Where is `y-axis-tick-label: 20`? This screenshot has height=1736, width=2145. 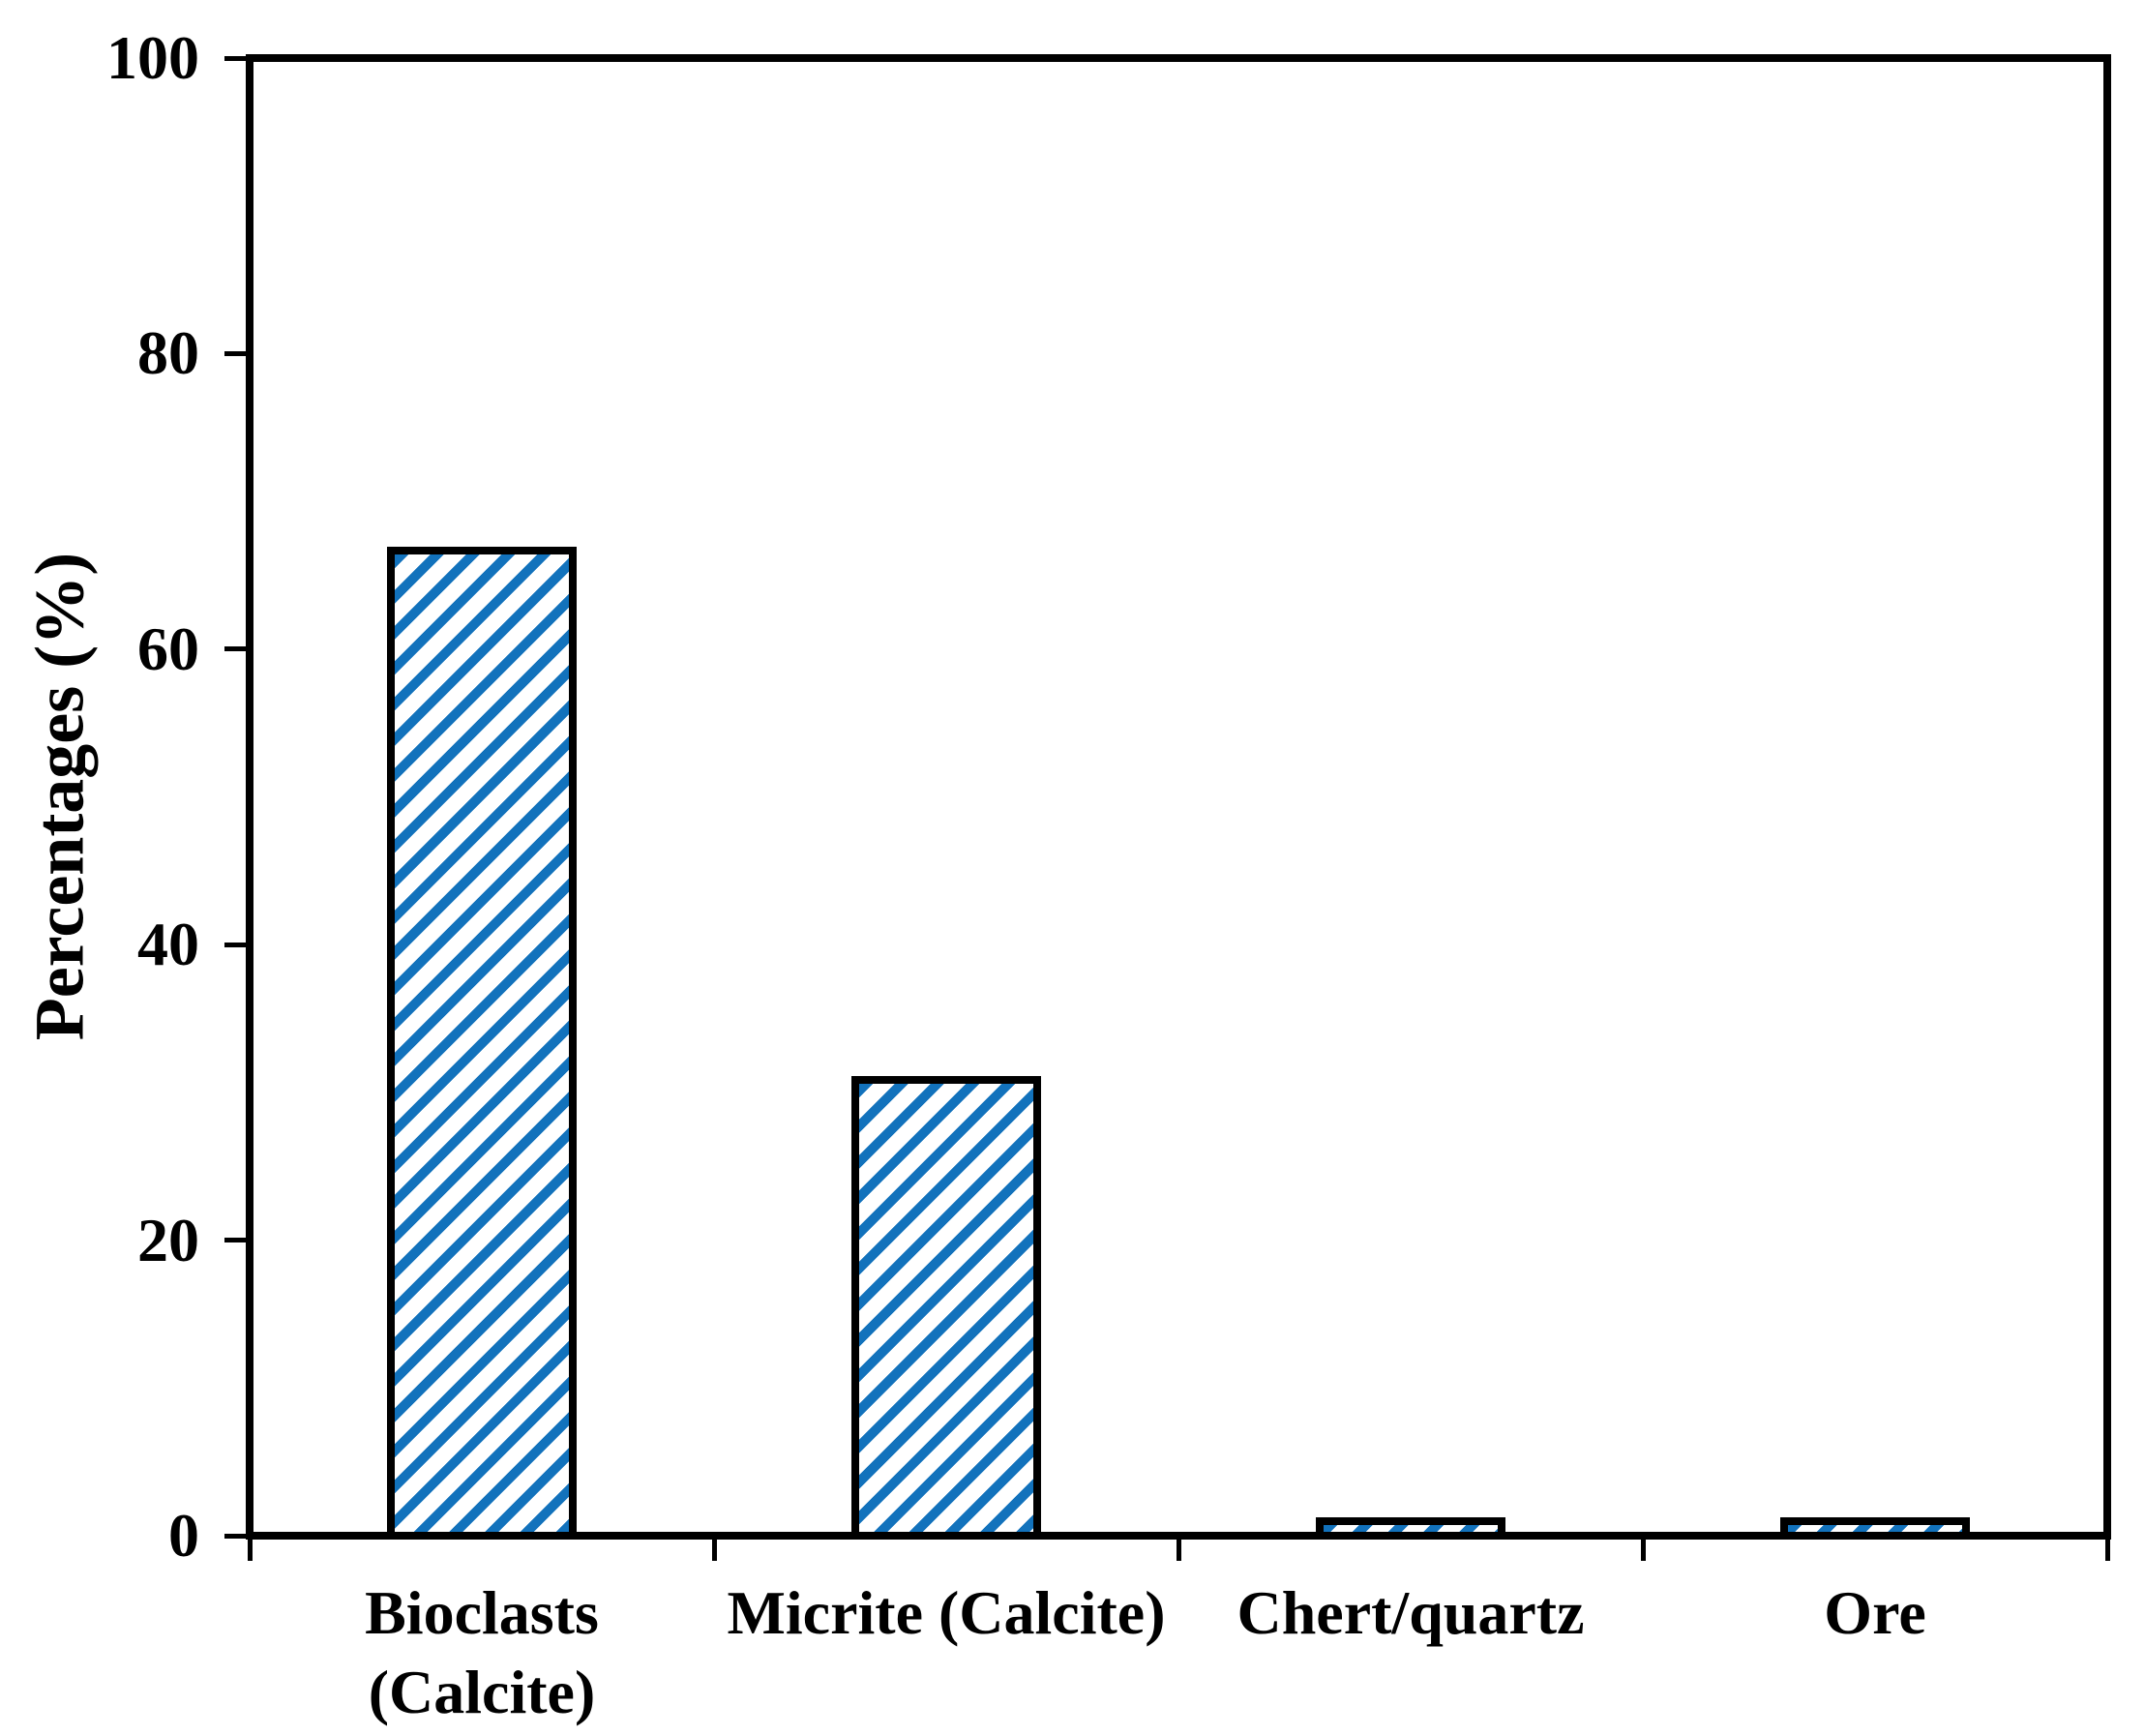 y-axis-tick-label: 20 is located at coordinates (168, 1239).